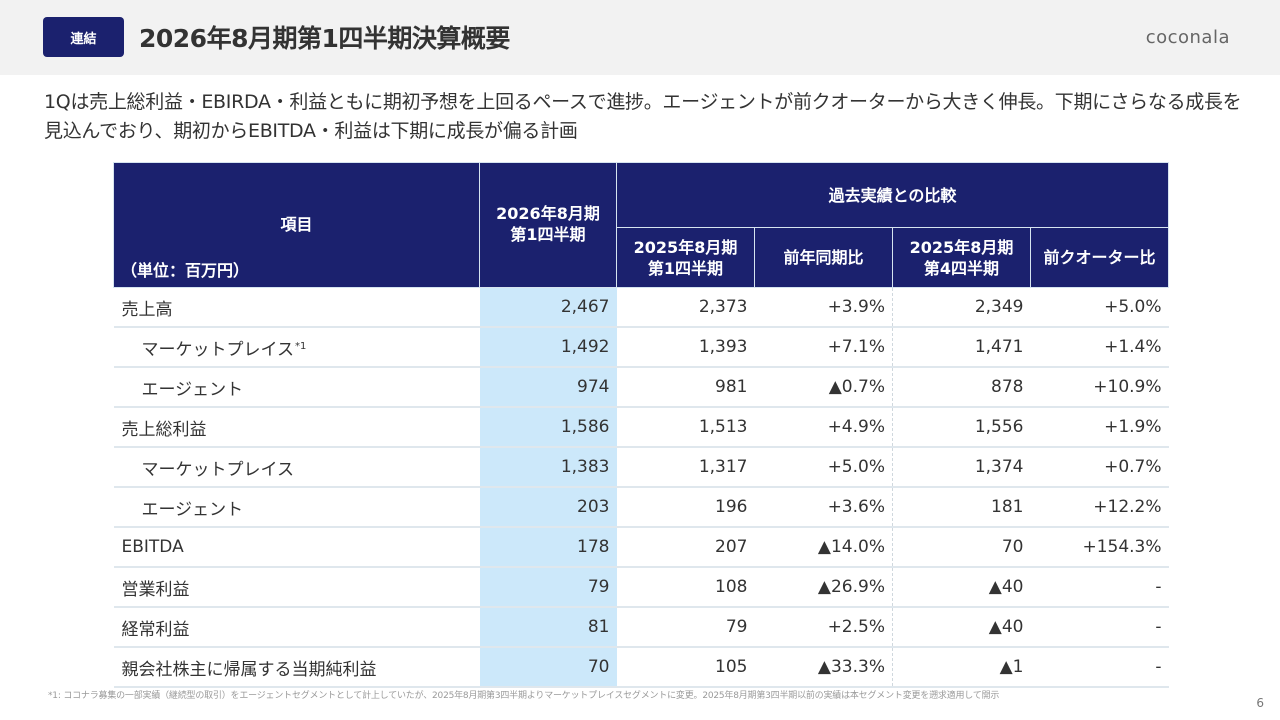 The height and width of the screenshot is (720, 1280). I want to click on header-item-label: 項目, so click(296, 224).